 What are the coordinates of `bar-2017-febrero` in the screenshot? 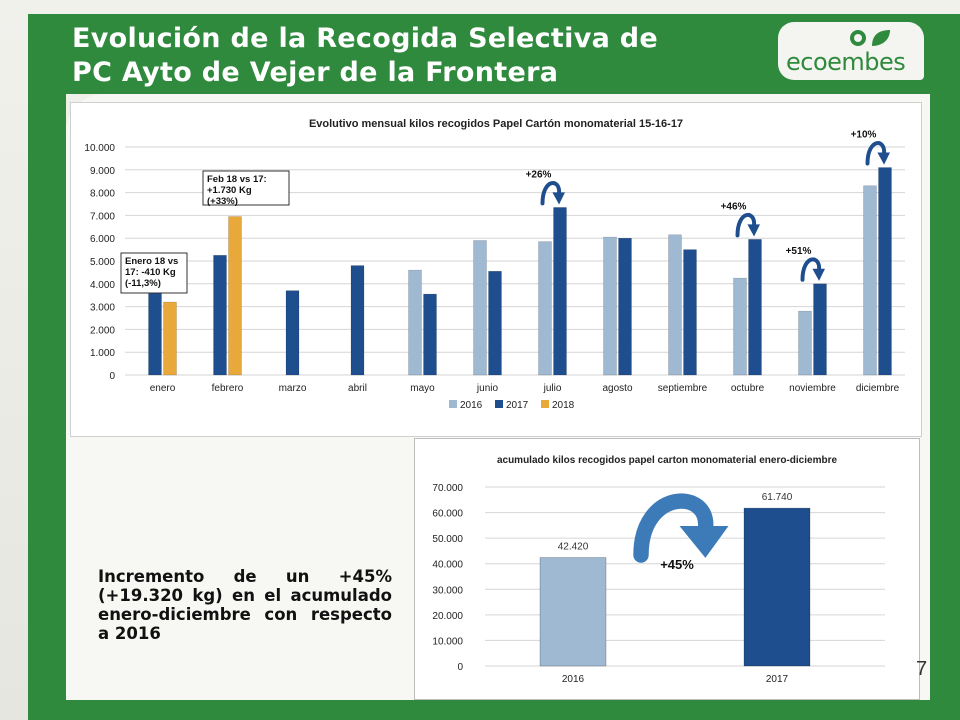 It's located at (220, 315).